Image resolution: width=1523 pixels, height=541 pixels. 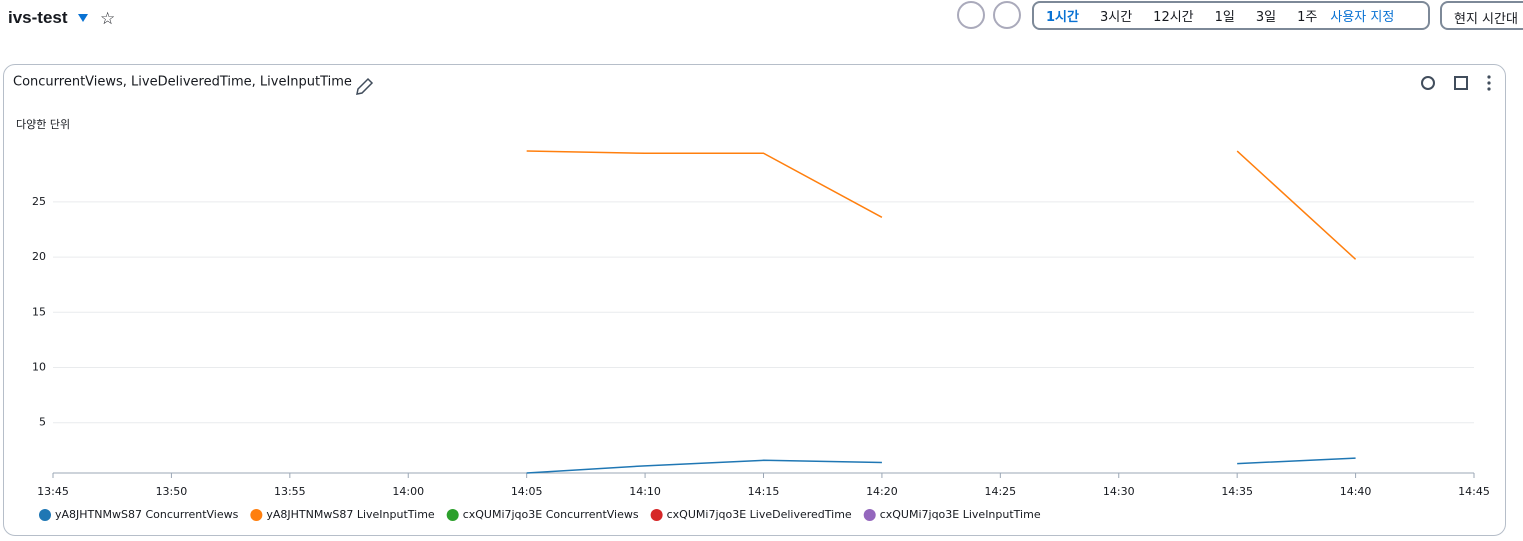 I want to click on time-range-option: 3시간, so click(x=1116, y=17).